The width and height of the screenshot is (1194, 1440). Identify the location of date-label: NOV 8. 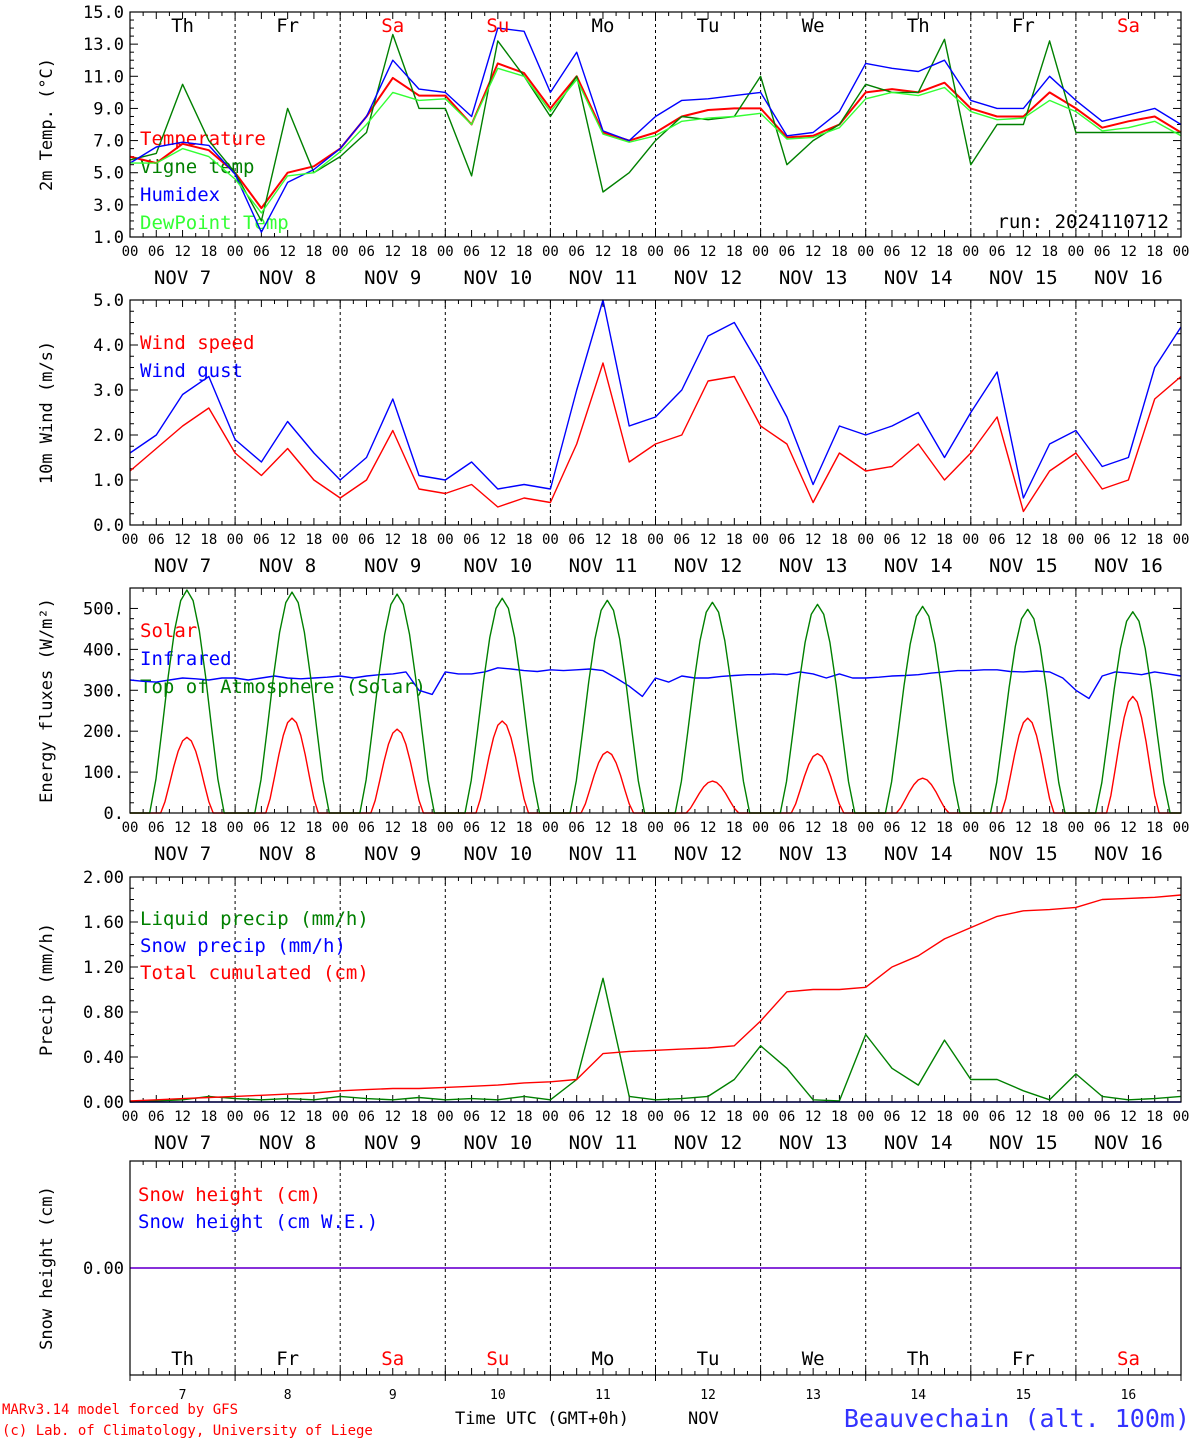
(287, 566).